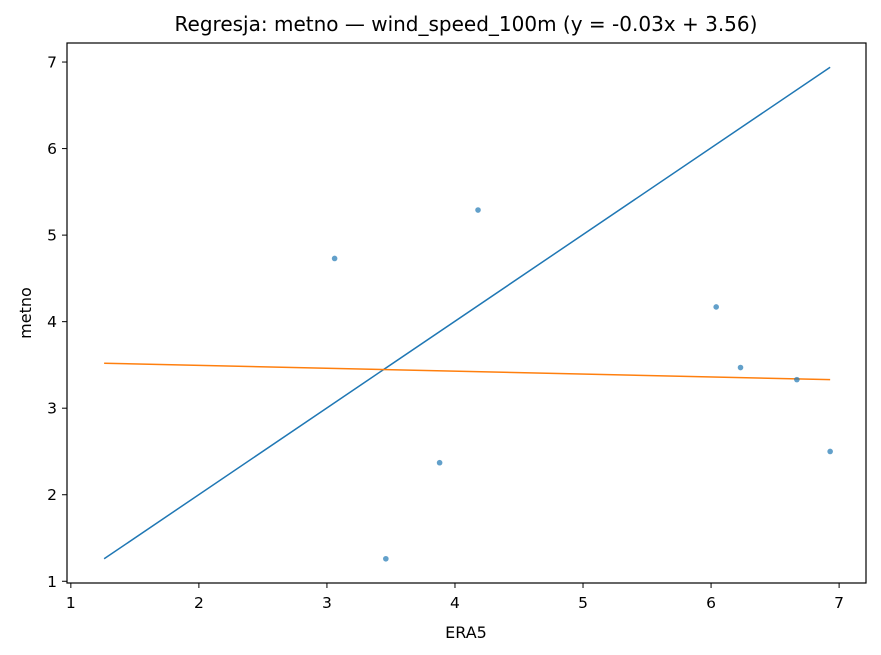 The width and height of the screenshot is (881, 655). Describe the element at coordinates (52, 63) in the screenshot. I see `y-tick-label: 7` at that location.